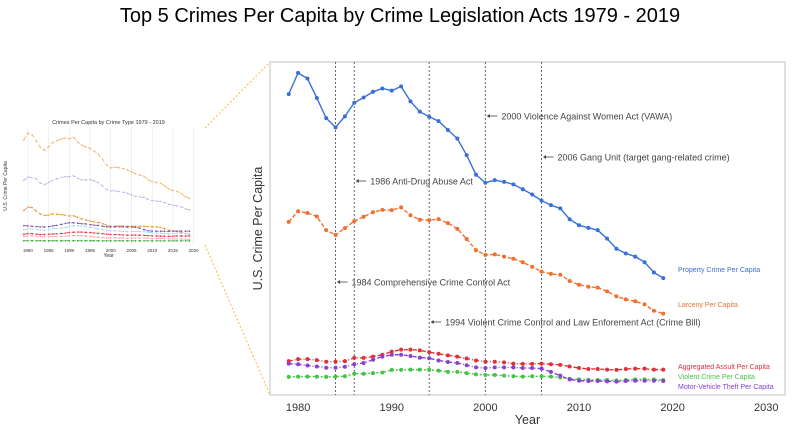  Describe the element at coordinates (708, 305) in the screenshot. I see `series-label: Larceny Per Capita` at that location.